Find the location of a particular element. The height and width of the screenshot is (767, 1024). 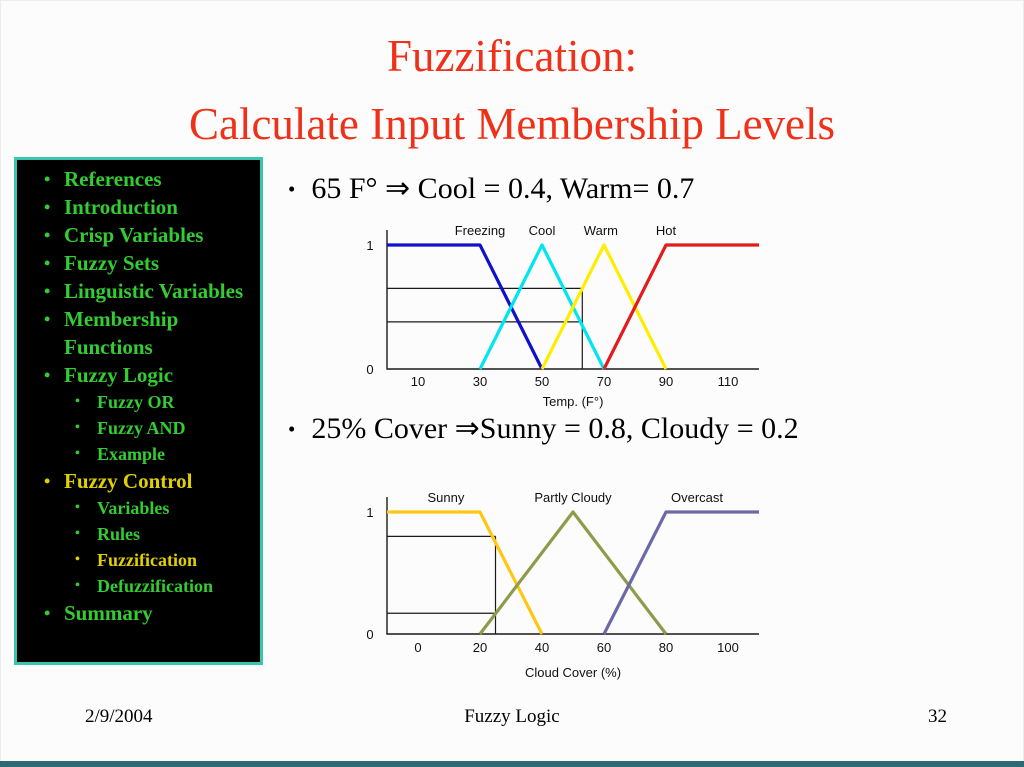

x-tick-label: 10 is located at coordinates (418, 381).